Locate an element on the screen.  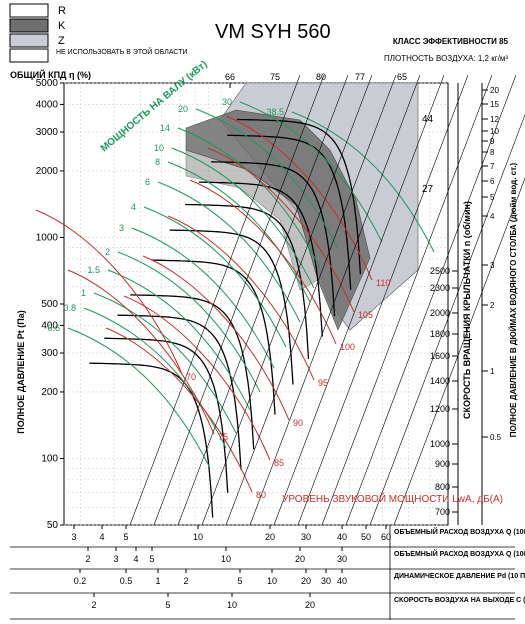
y-ticks-left: 5000 4000 3000 2000 1000 500 400 300 200 100 50 is located at coordinates (50, 304).